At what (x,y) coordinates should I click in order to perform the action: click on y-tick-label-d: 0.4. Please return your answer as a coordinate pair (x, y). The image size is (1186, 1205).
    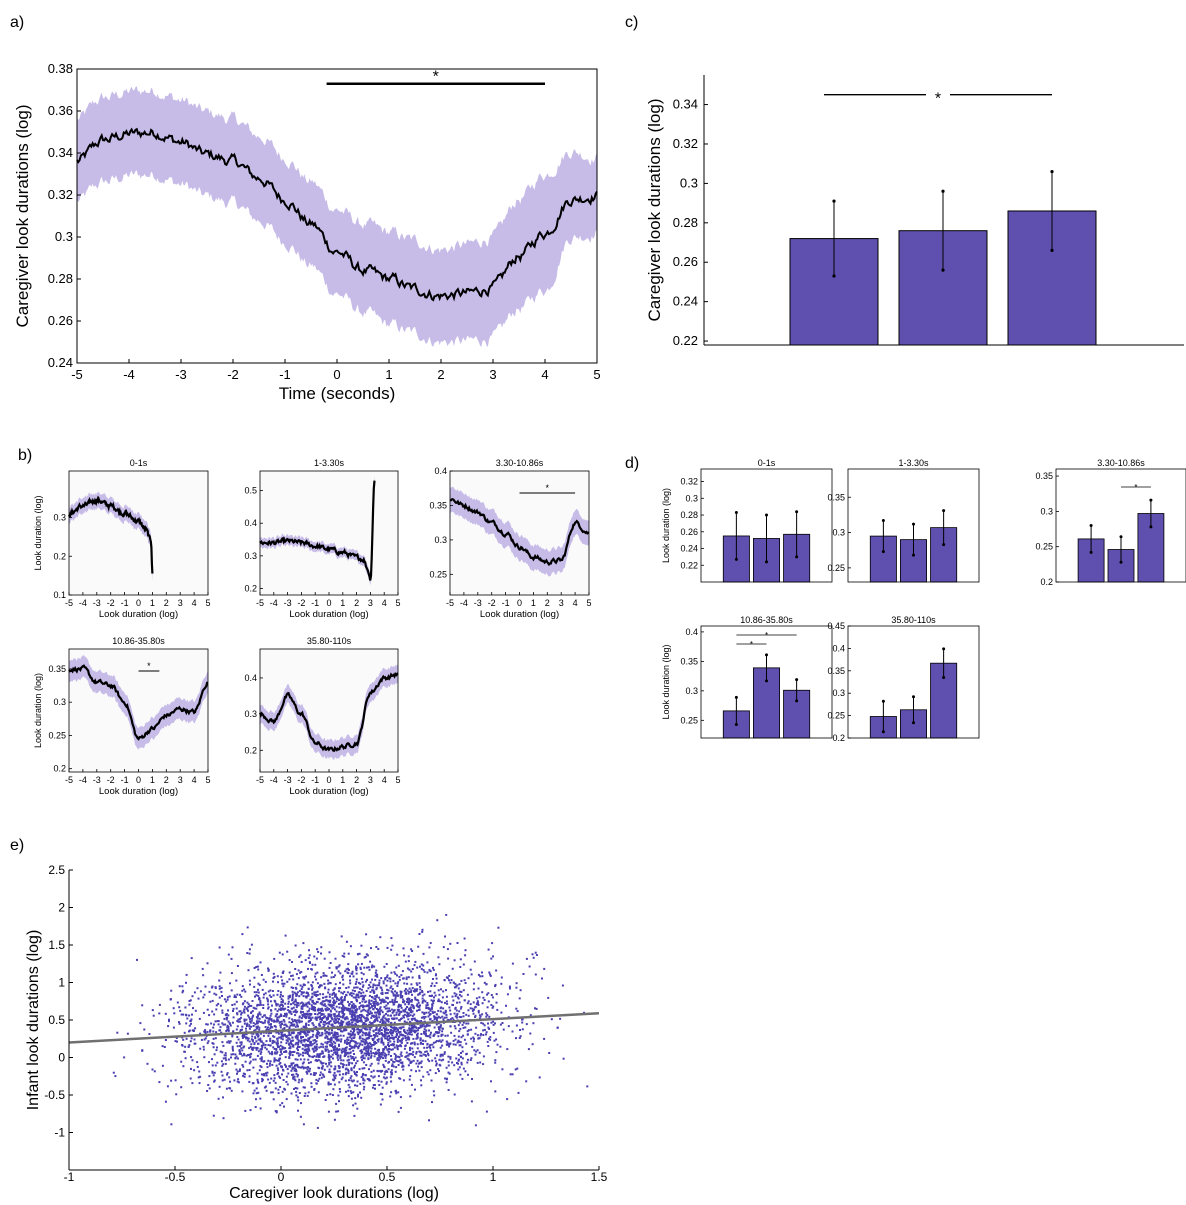
    Looking at the image, I should click on (838, 648).